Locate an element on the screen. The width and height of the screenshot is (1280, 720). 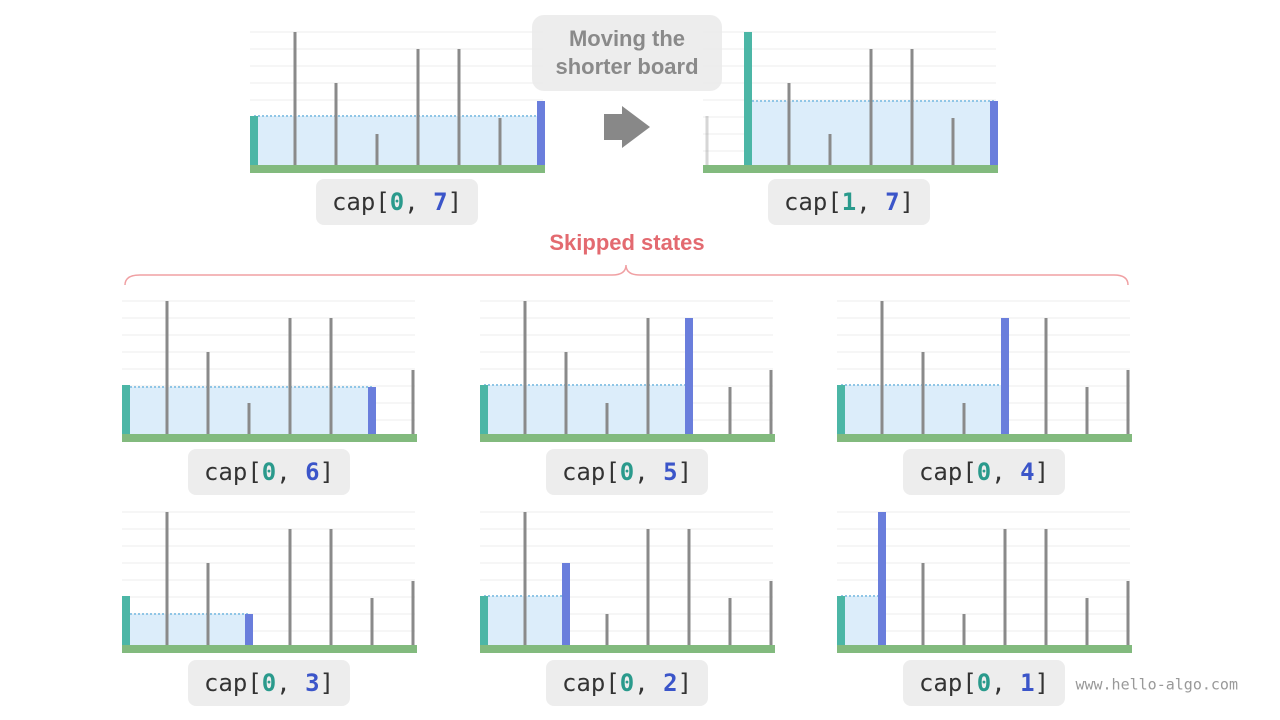
title-line: Moving the is located at coordinates (627, 38).